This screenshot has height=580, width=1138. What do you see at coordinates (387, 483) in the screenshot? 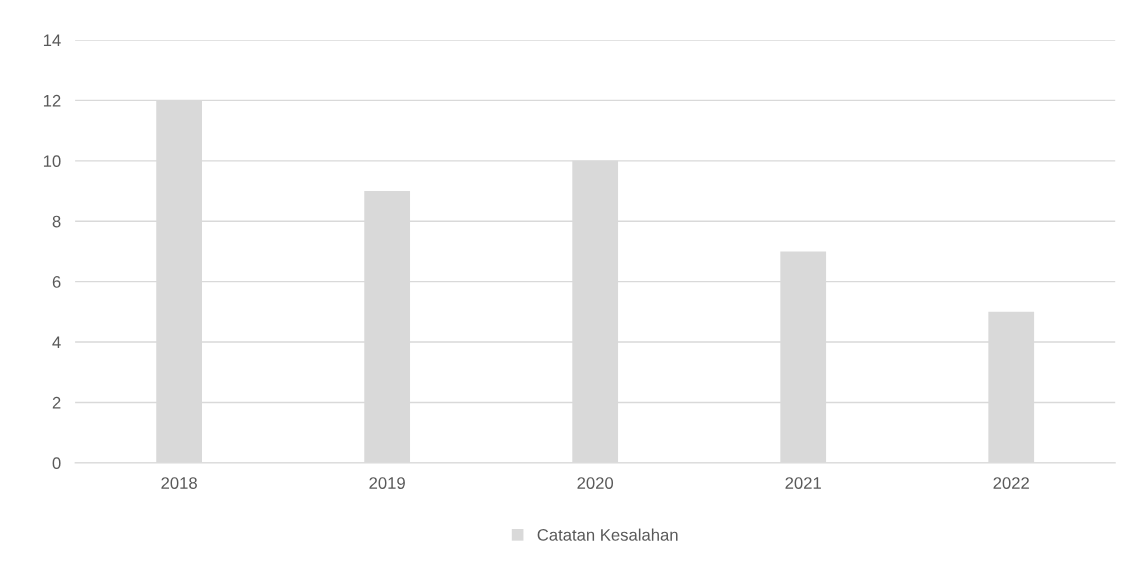
I see `x-tick-label: 2019` at bounding box center [387, 483].